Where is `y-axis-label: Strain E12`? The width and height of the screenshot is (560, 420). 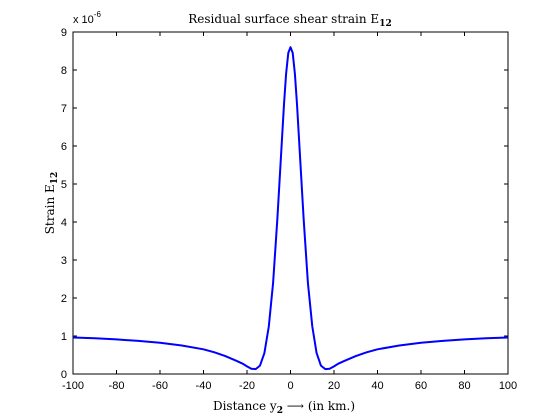 y-axis-label: Strain E12 is located at coordinates (51, 203).